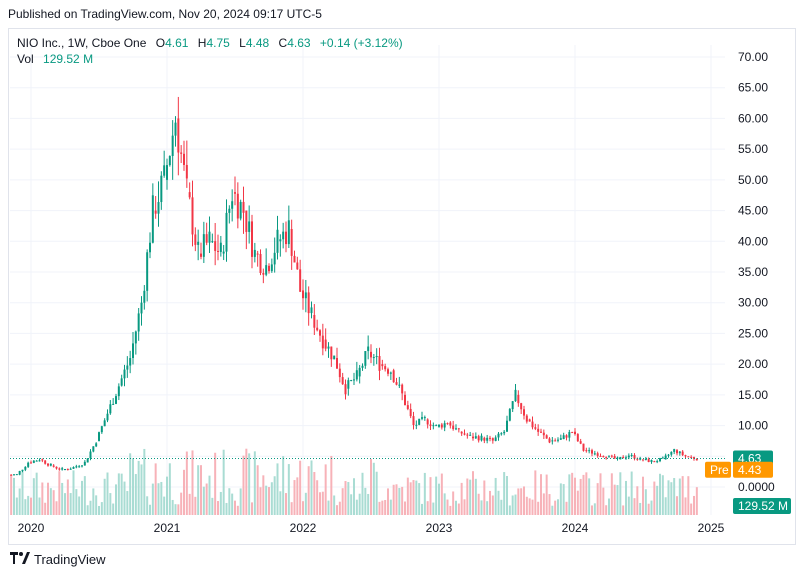 The image size is (804, 578). Describe the element at coordinates (299, 43) in the screenshot. I see `close-value: 4.63` at that location.